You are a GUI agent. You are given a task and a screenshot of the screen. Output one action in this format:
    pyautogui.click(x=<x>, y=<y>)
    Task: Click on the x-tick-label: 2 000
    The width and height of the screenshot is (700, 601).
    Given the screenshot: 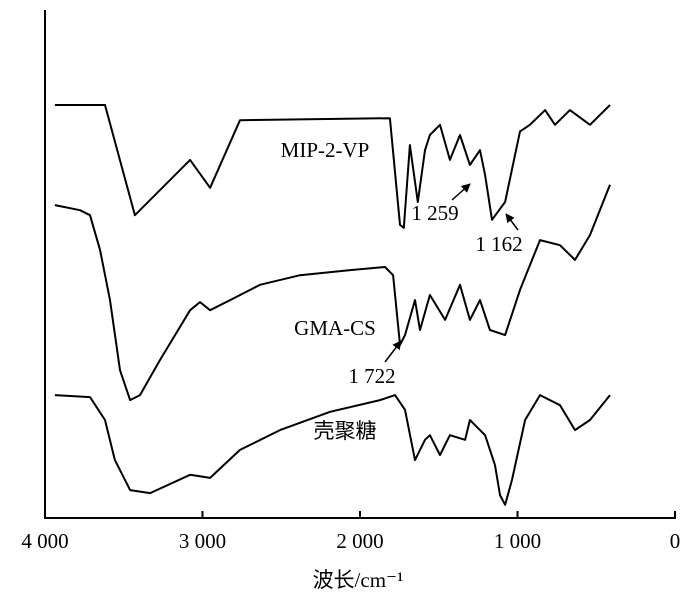 What is the action you would take?
    pyautogui.click(x=359, y=541)
    